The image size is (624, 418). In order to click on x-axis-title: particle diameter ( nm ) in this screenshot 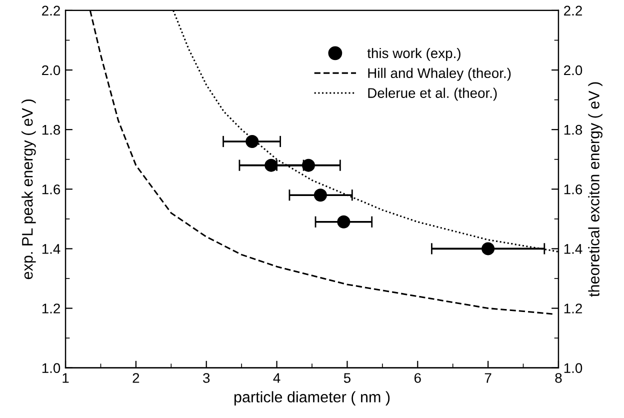, I will do `click(312, 398)`.